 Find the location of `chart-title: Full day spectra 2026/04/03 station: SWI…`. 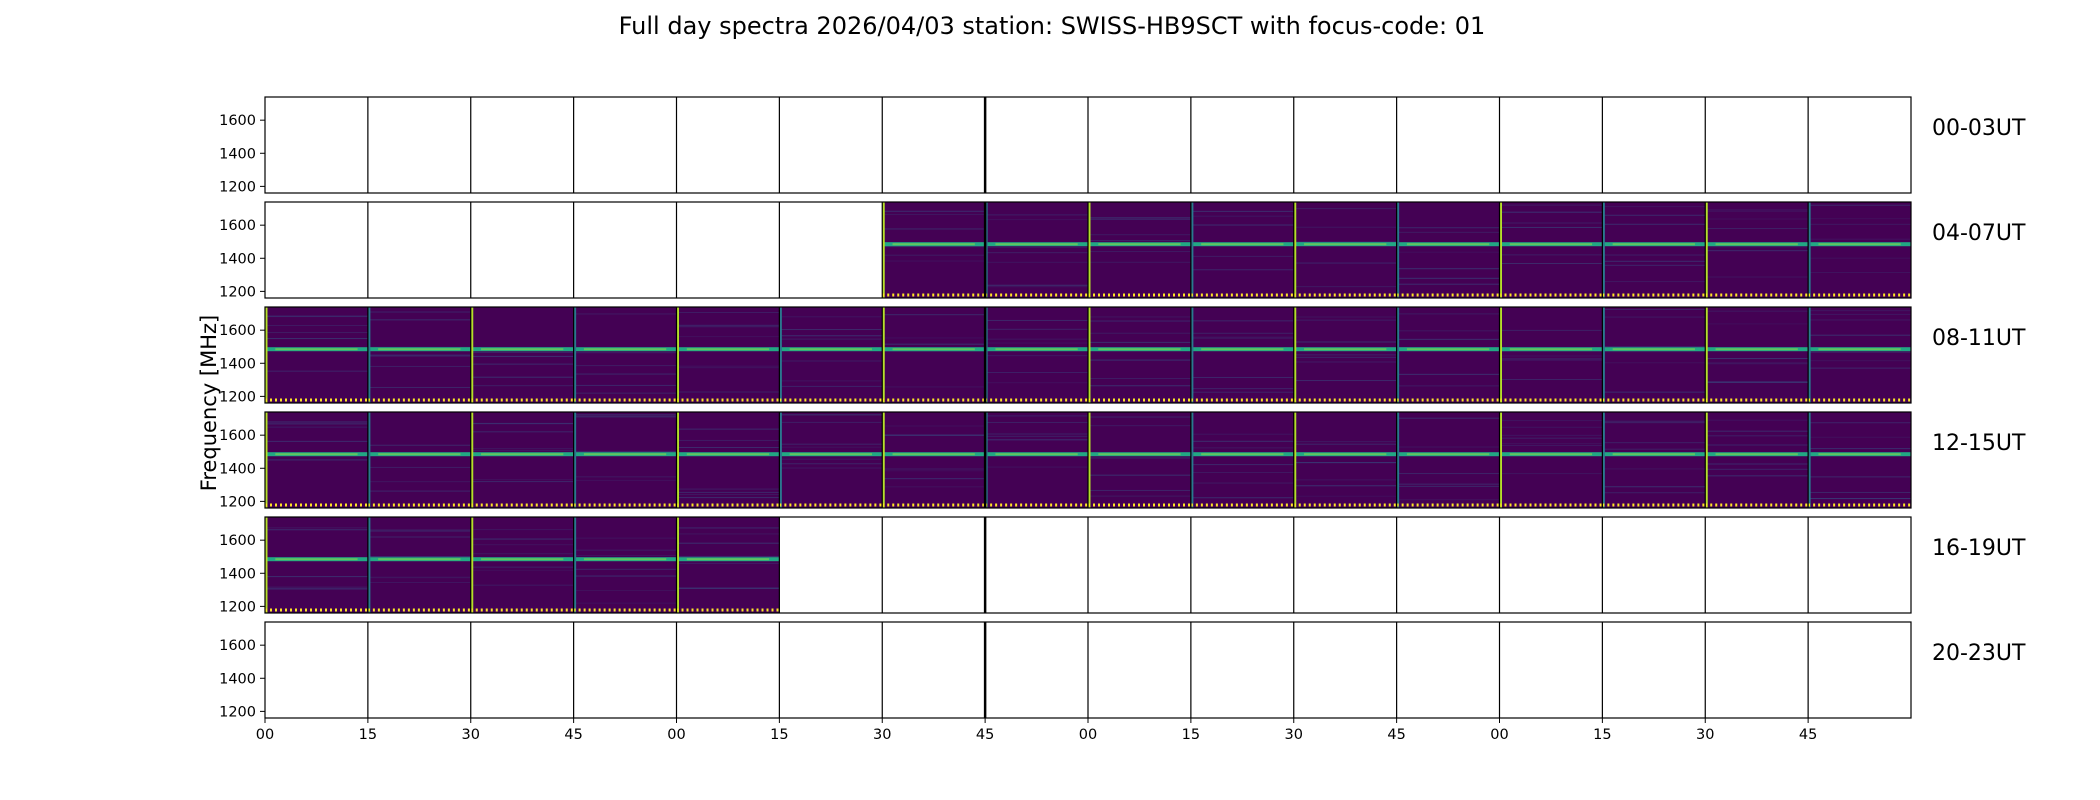

chart-title: Full day spectra 2026/04/03 station: SWI… is located at coordinates (1052, 26).